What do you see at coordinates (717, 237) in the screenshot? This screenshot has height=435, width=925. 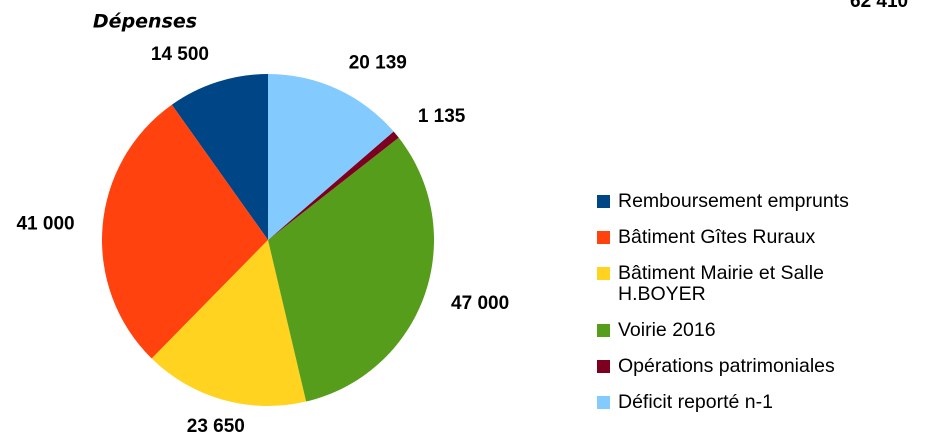 I see `legend-label: Bâtiment Gîtes Ruraux` at bounding box center [717, 237].